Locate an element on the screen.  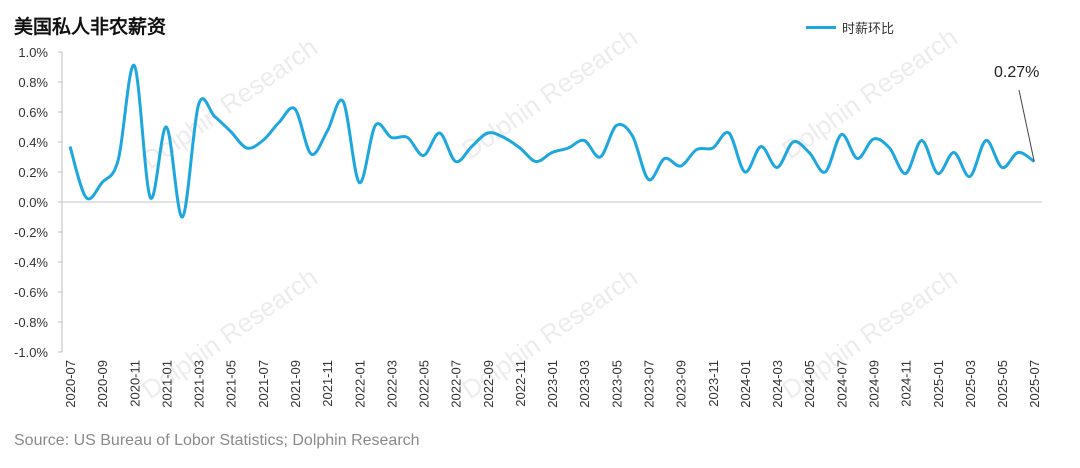
x-tick-label: 2022-09 is located at coordinates (488, 384).